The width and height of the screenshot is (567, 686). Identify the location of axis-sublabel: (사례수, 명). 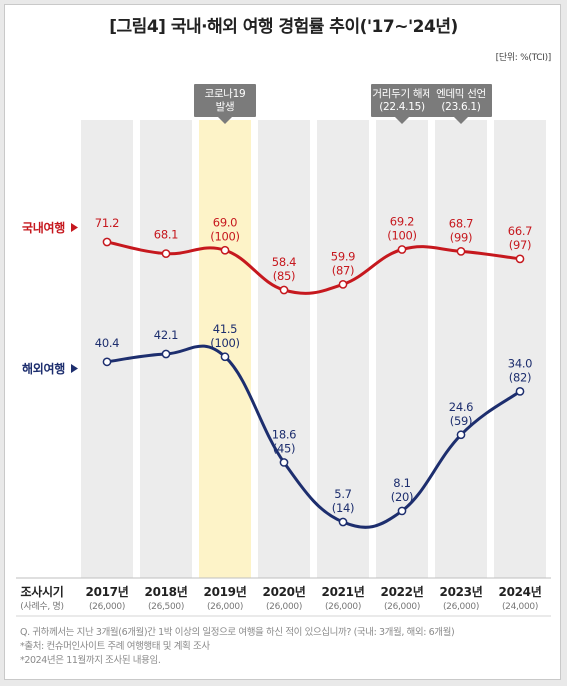
(41, 606).